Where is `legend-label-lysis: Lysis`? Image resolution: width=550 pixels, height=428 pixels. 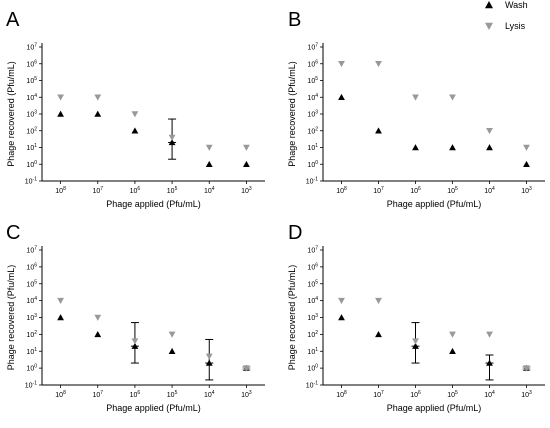
legend-label-lysis: Lysis is located at coordinates (515, 26).